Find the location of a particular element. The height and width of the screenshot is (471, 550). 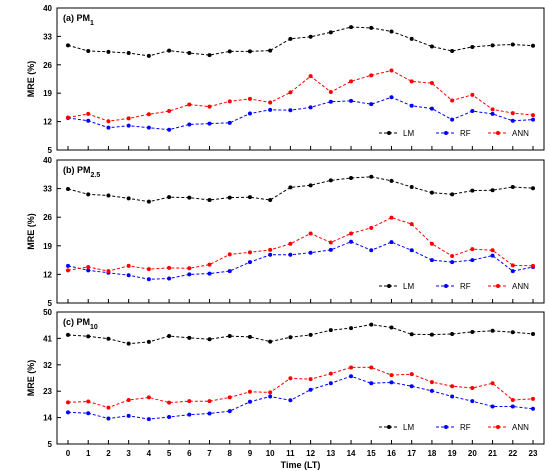

series-line-lm is located at coordinates (300, 334).